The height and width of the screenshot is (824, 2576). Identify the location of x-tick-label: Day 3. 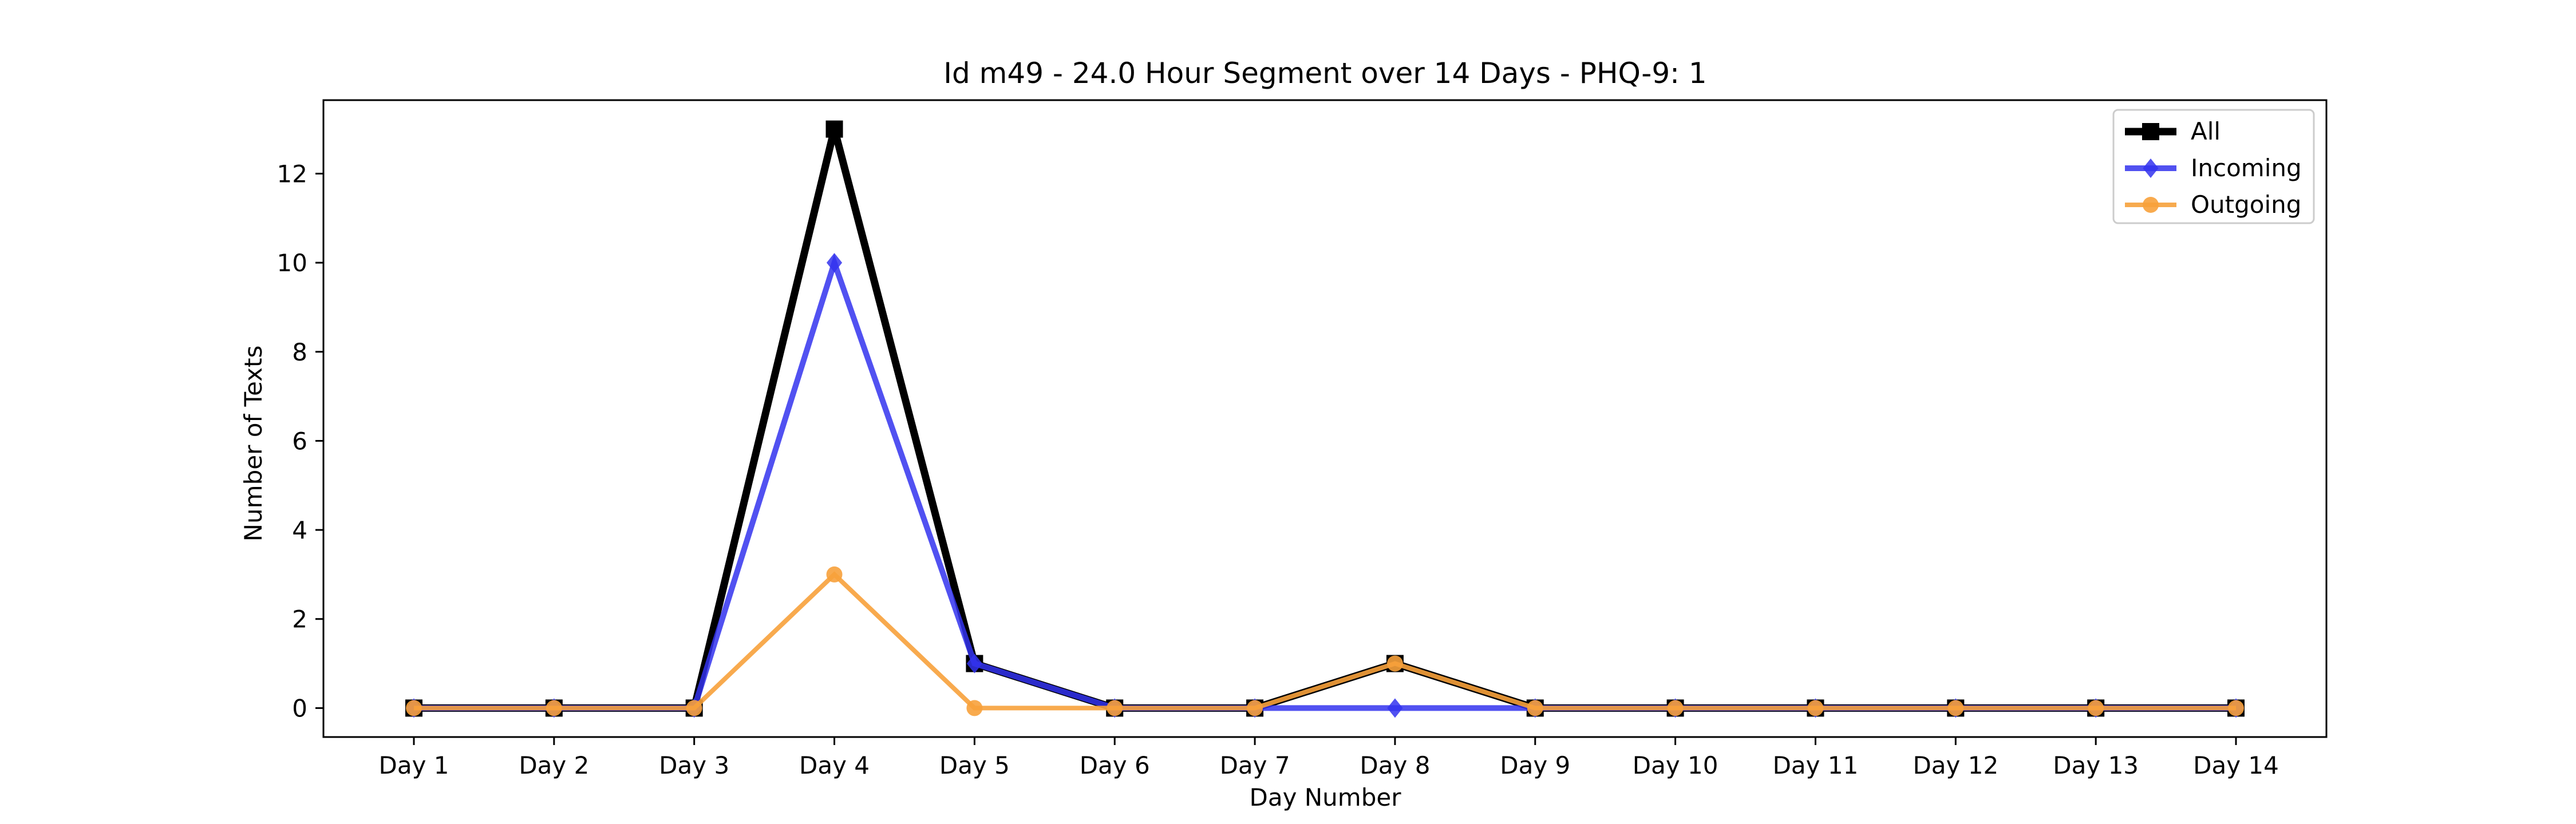
(694, 765).